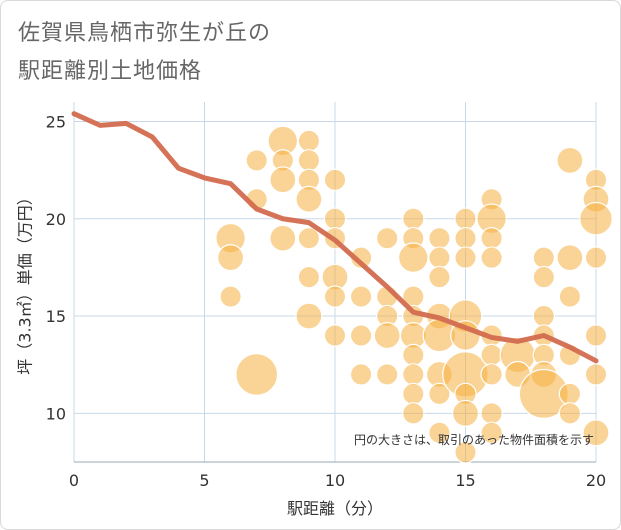  I want to click on x-axis-label: 駅距離（分）, so click(335, 508).